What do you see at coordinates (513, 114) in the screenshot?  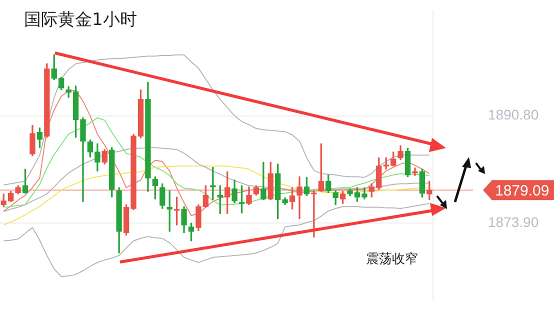 I see `y-tick-label: 1890.80` at bounding box center [513, 114].